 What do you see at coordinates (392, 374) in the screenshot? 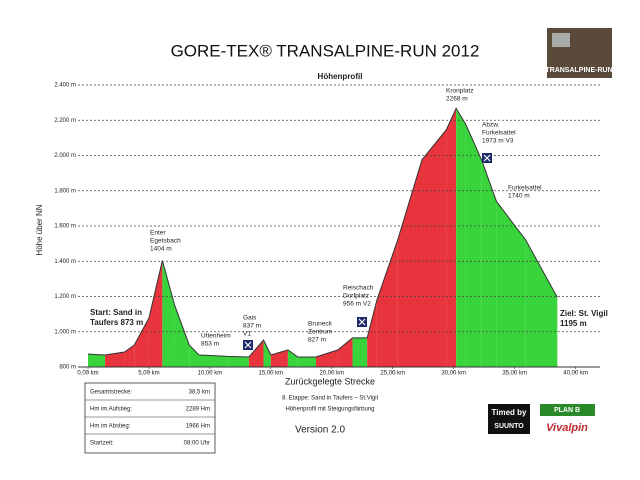
I see `x-tick-label: 25,00 km` at bounding box center [392, 374].